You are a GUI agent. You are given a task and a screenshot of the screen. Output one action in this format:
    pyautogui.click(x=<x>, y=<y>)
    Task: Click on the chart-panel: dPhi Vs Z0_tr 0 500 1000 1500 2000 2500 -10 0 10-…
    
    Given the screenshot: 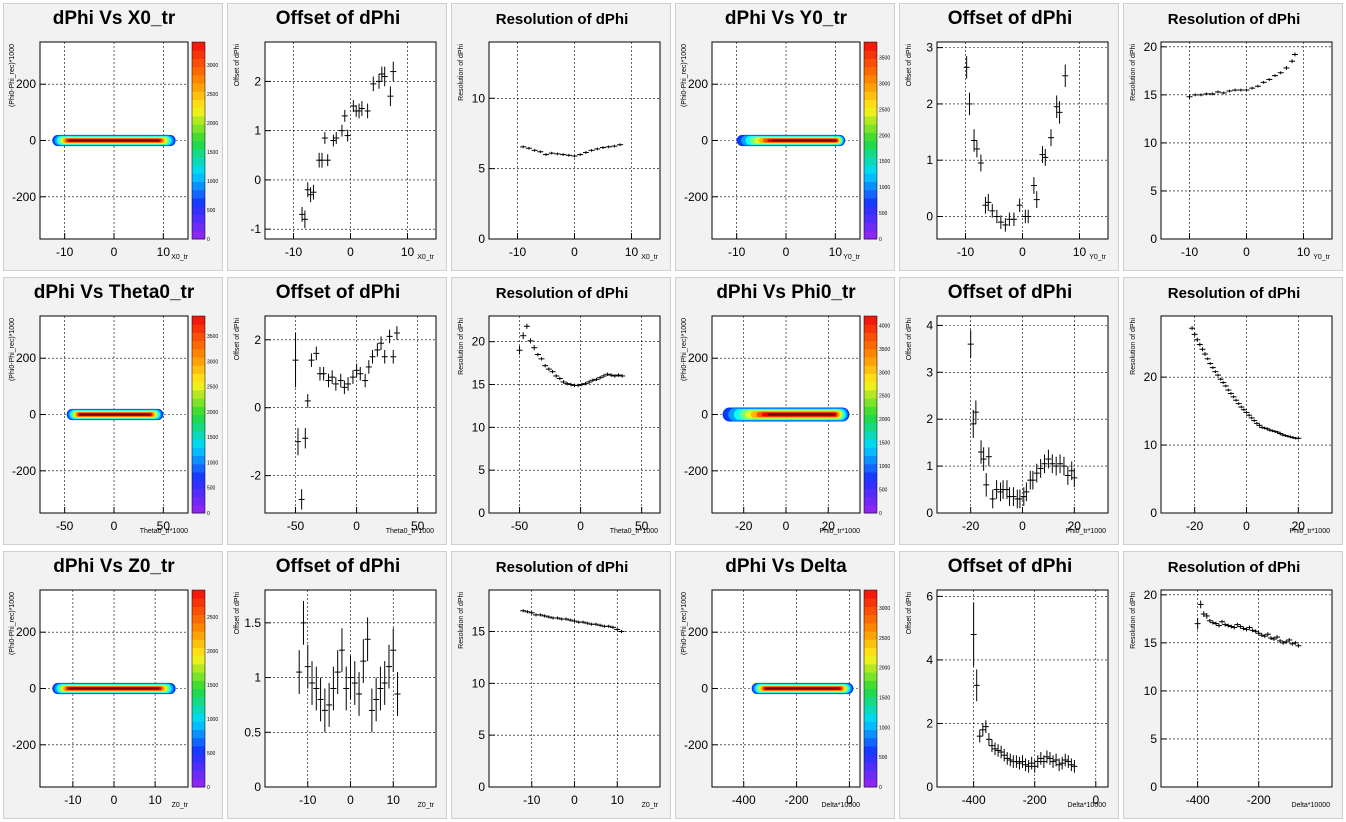 What is the action you would take?
    pyautogui.click(x=113, y=685)
    